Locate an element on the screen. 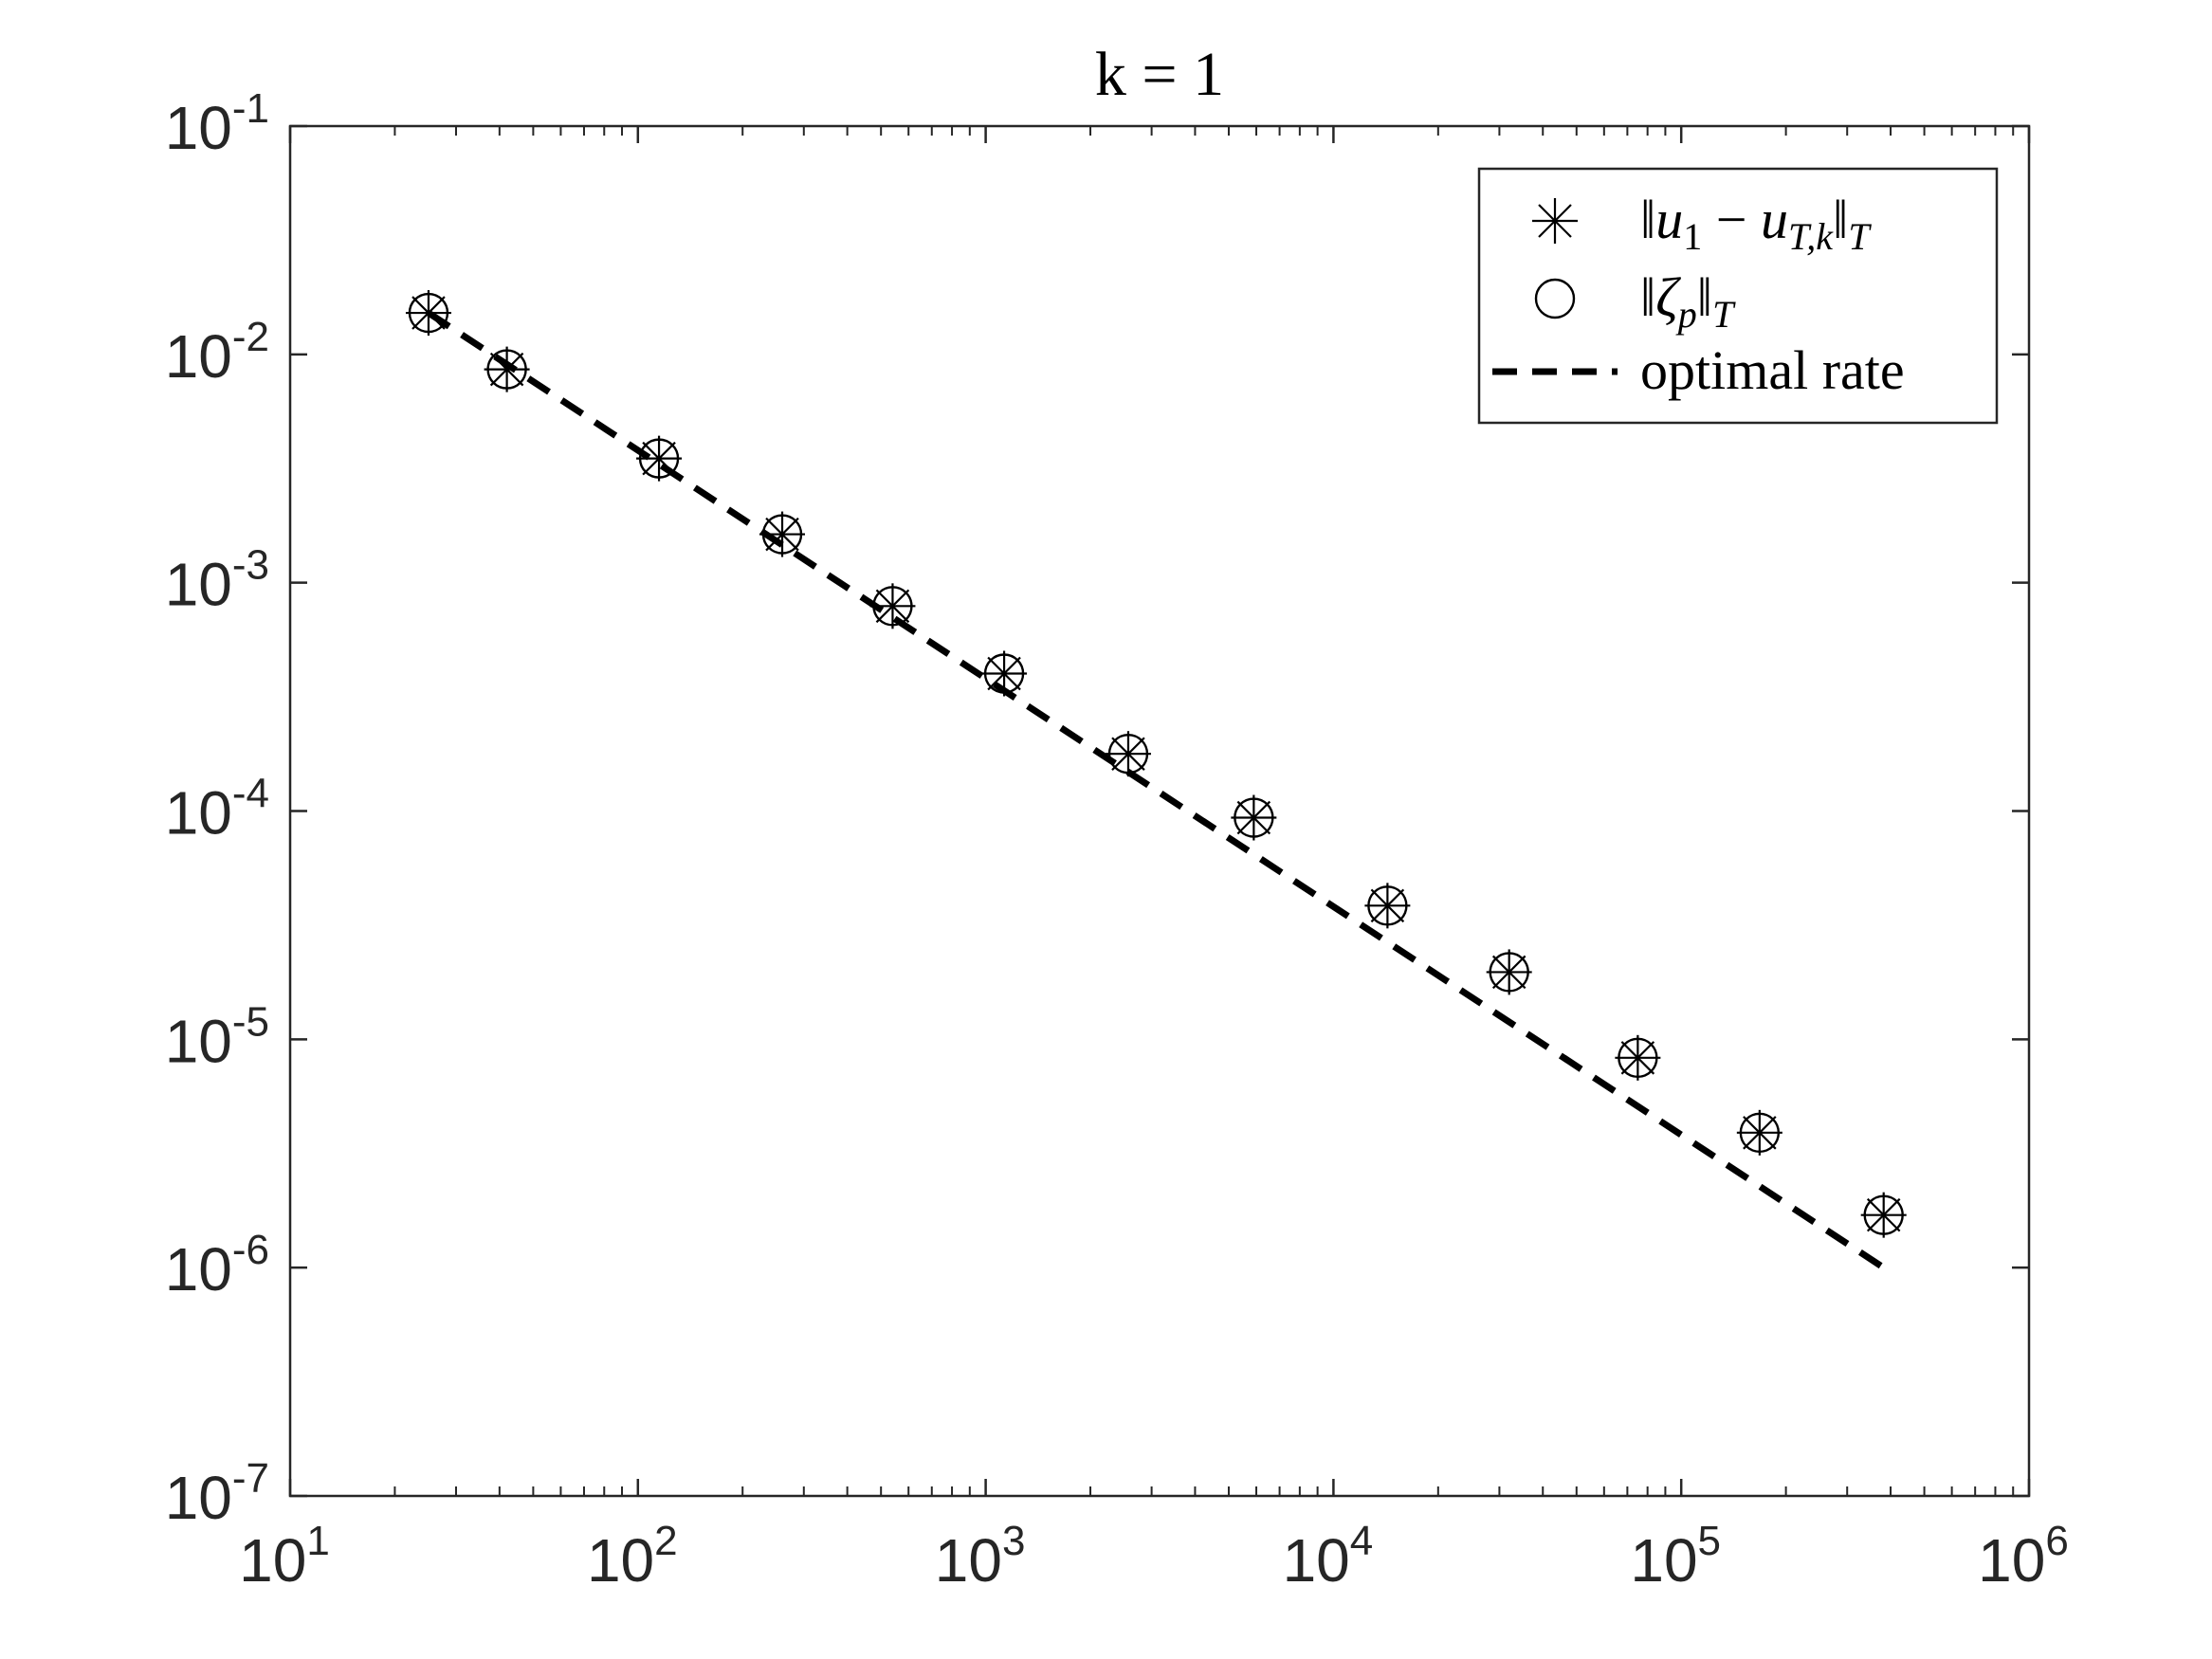 The width and height of the screenshot is (2212, 1659). x-tick-label: 10¹ is located at coordinates (284, 1556).